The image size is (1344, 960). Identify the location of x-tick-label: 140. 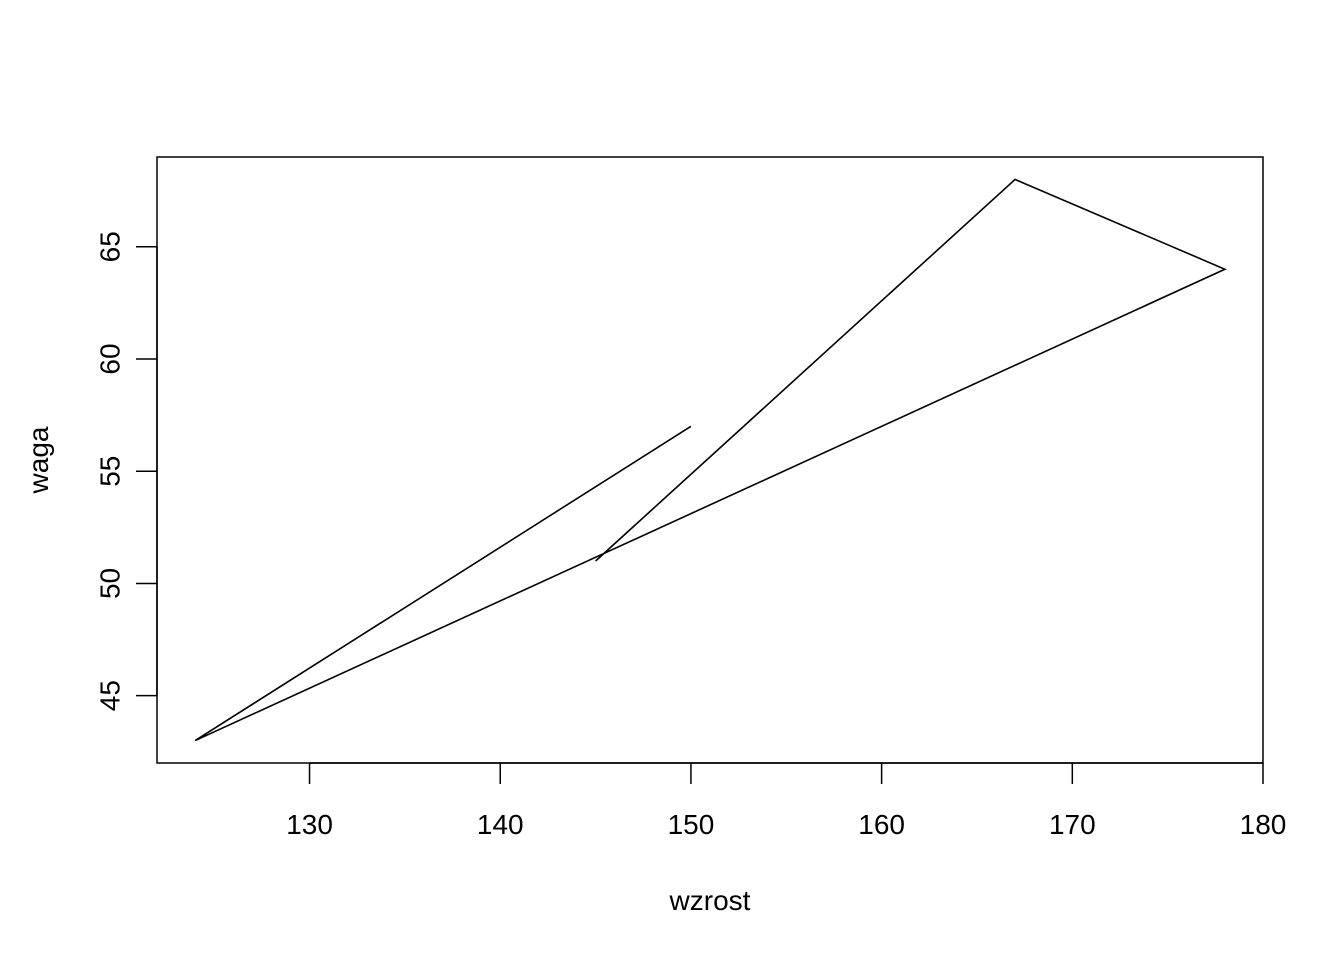
(500, 824).